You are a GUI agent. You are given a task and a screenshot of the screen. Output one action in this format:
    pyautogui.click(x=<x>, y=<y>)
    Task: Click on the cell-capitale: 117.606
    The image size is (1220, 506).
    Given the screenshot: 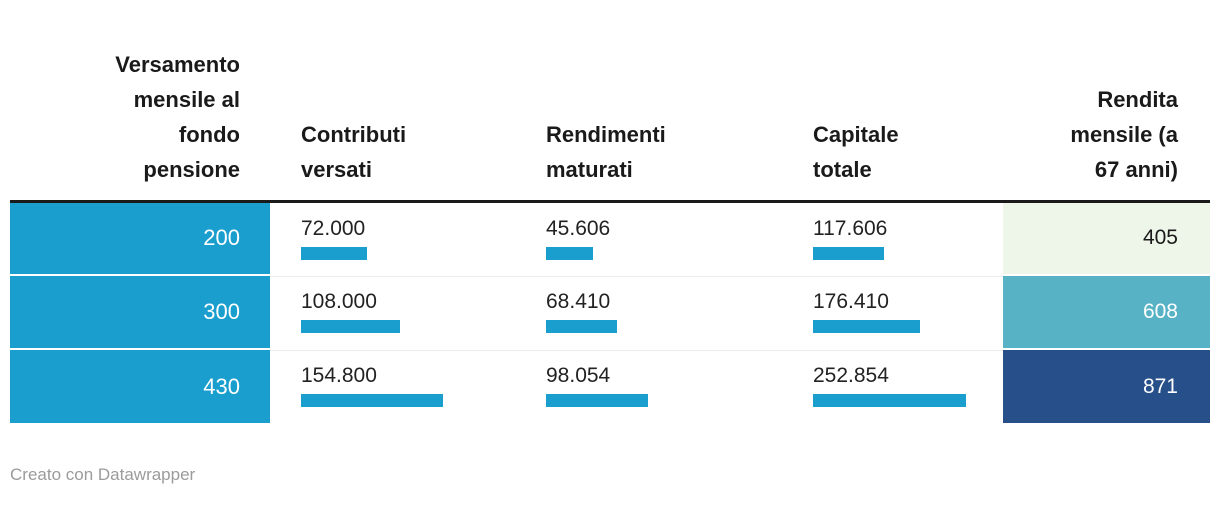 What is the action you would take?
    pyautogui.click(x=901, y=238)
    